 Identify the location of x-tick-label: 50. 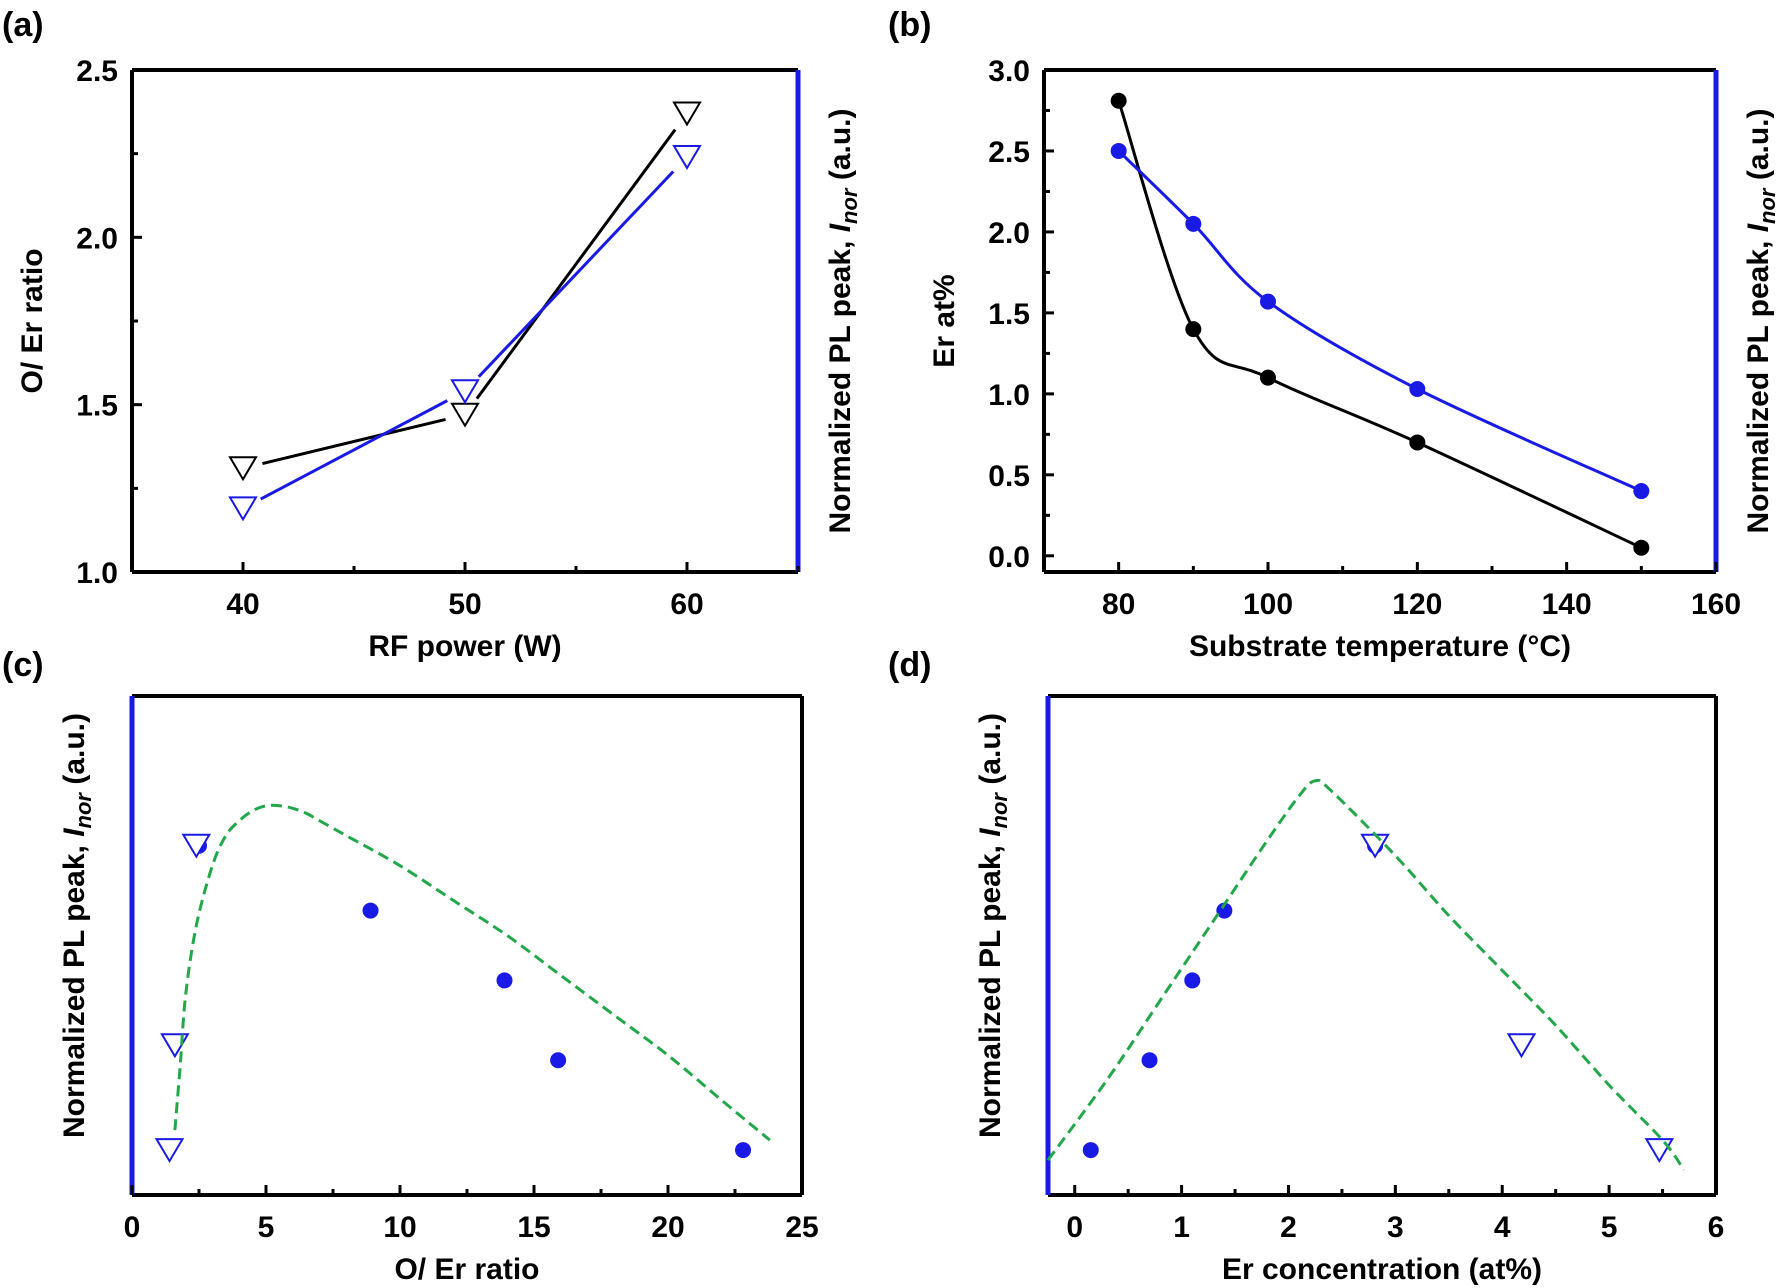
(464, 604).